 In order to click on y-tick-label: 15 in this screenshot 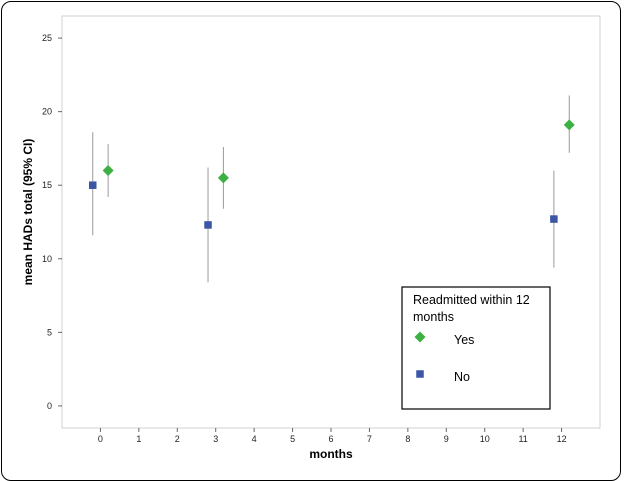, I will do `click(47, 185)`.